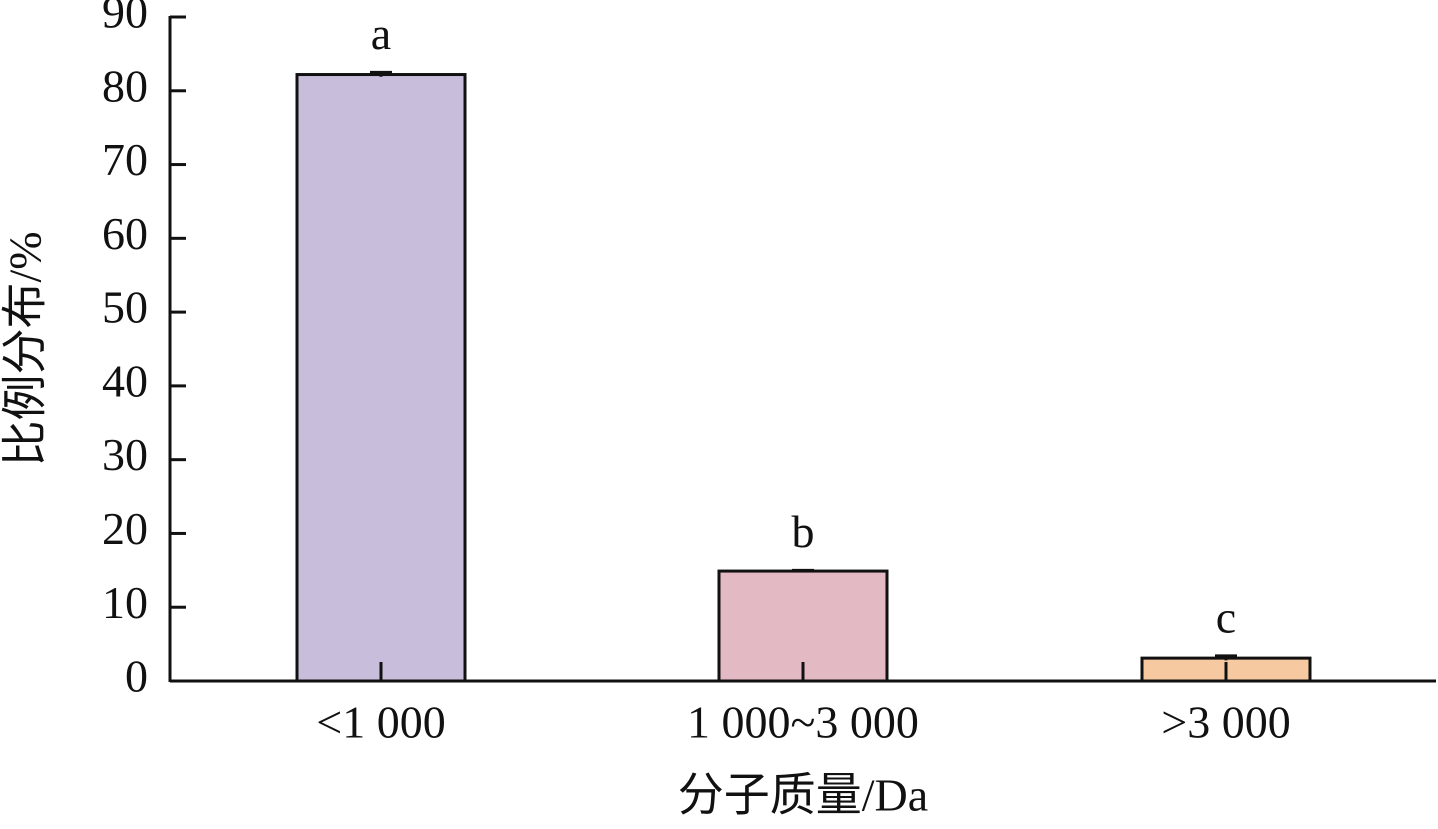 The width and height of the screenshot is (1438, 829). Describe the element at coordinates (25, 348) in the screenshot. I see `y-axis-label: 比例分布/%` at that location.